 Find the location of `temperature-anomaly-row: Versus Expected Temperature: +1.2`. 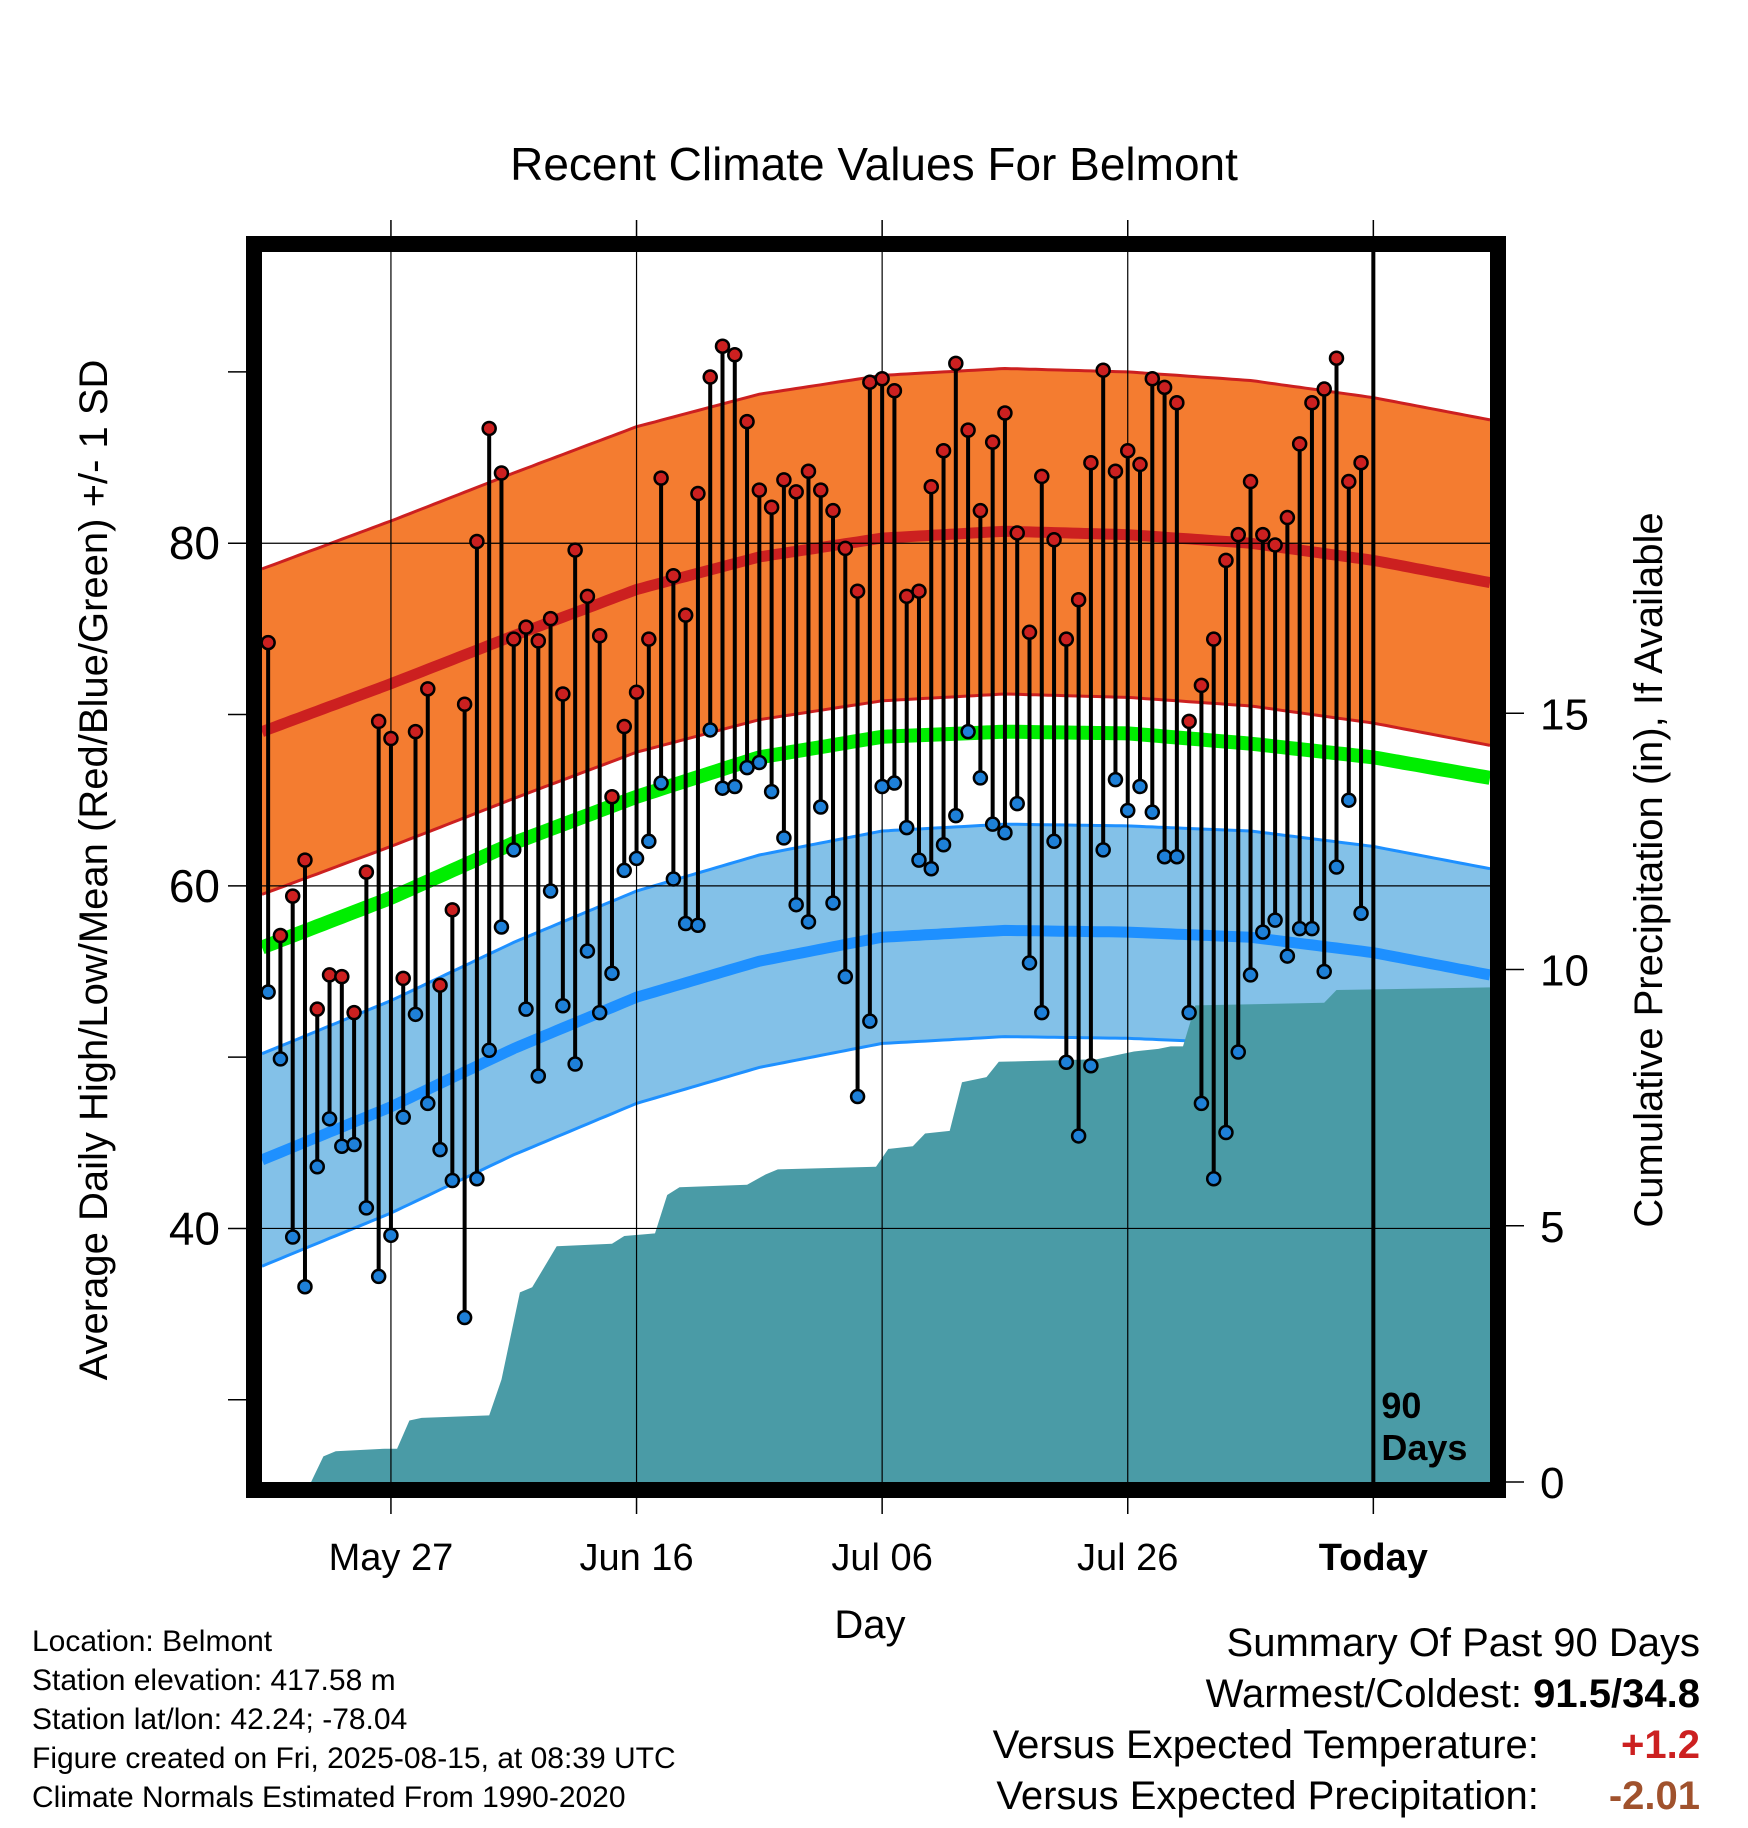

temperature-anomaly-row: Versus Expected Temperature: +1.2 is located at coordinates (1346, 1745).